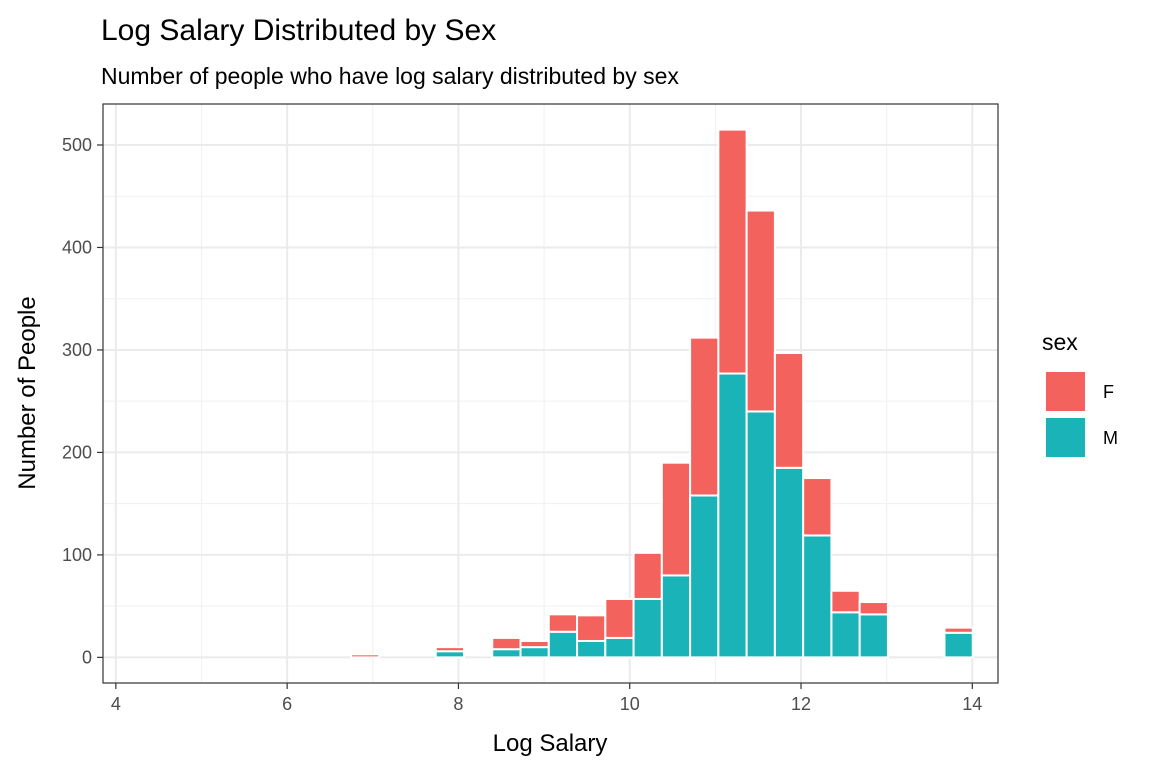 This screenshot has width=1152, height=768. Describe the element at coordinates (116, 704) in the screenshot. I see `x-tick-label: 4` at that location.